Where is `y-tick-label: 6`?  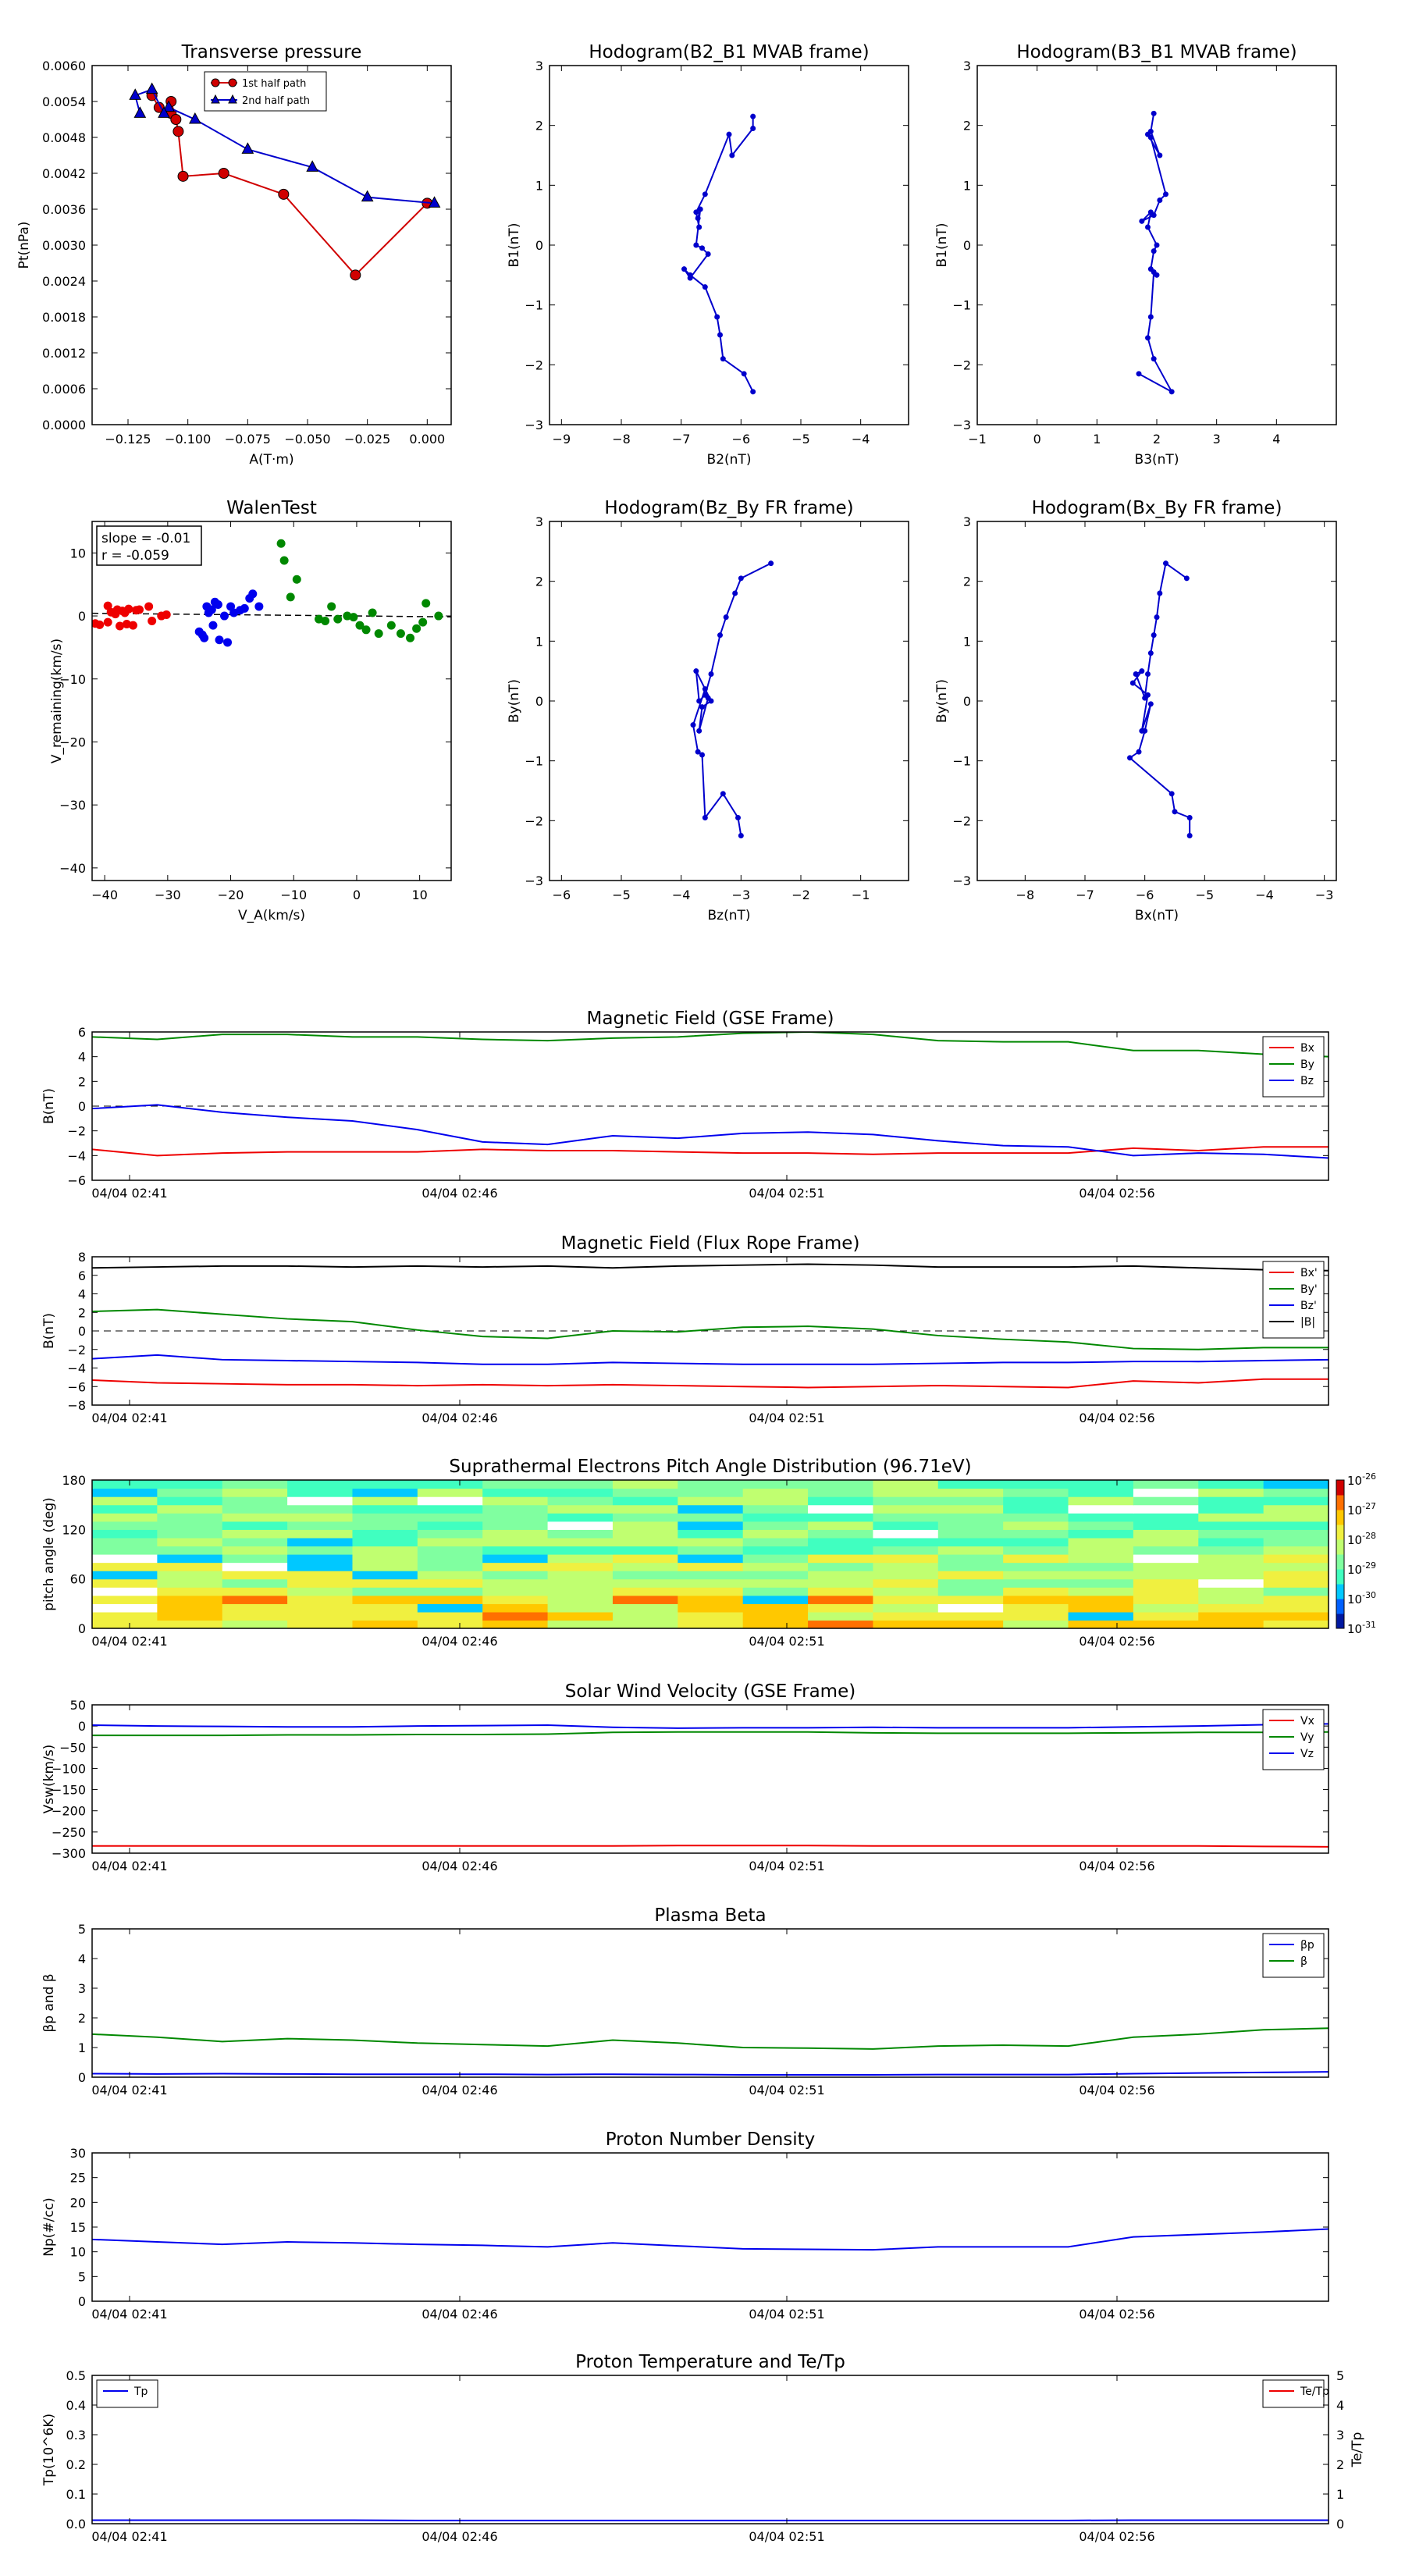 y-tick-label: 6 is located at coordinates (82, 1032).